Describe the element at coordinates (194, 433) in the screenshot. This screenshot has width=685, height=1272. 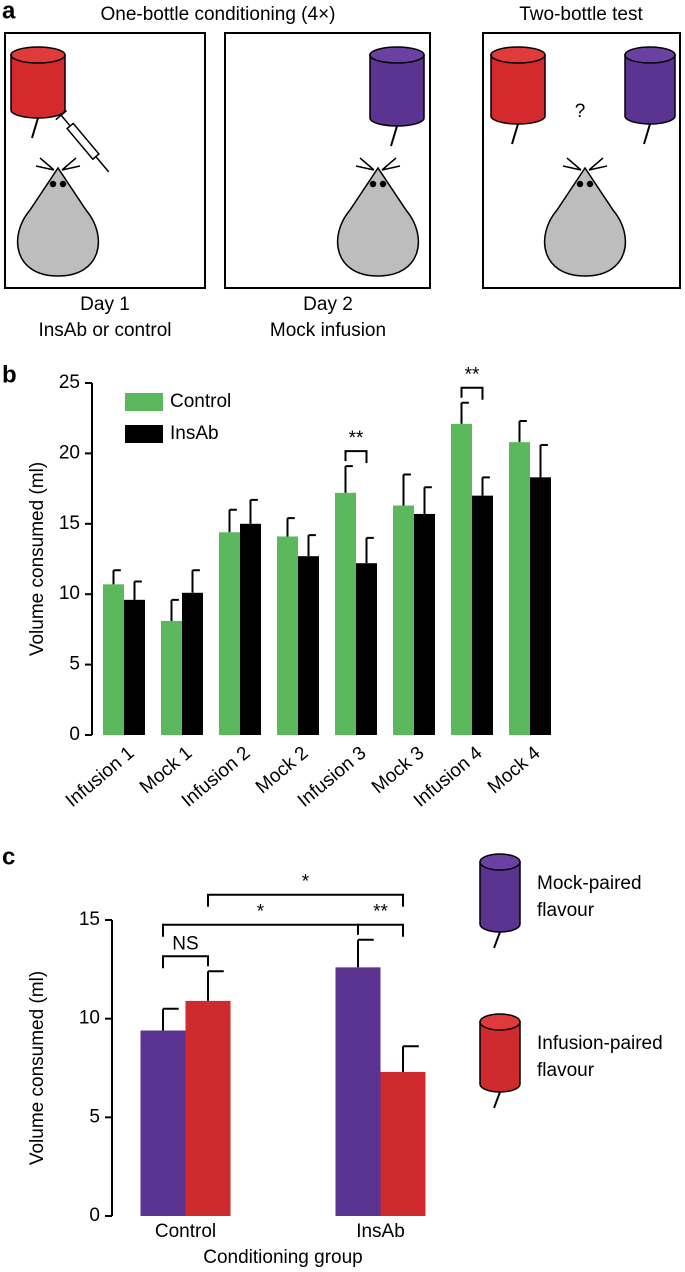
I see `legend-label: InsAb` at that location.